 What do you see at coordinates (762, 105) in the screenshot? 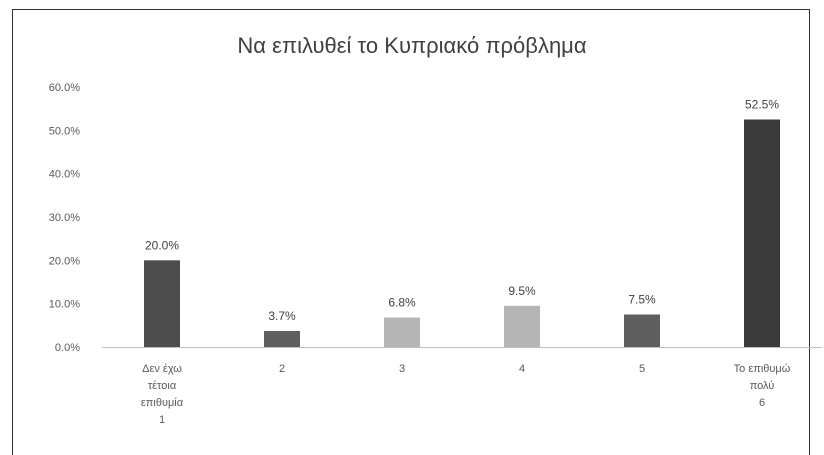
I see `data-label: 52.5%` at bounding box center [762, 105].